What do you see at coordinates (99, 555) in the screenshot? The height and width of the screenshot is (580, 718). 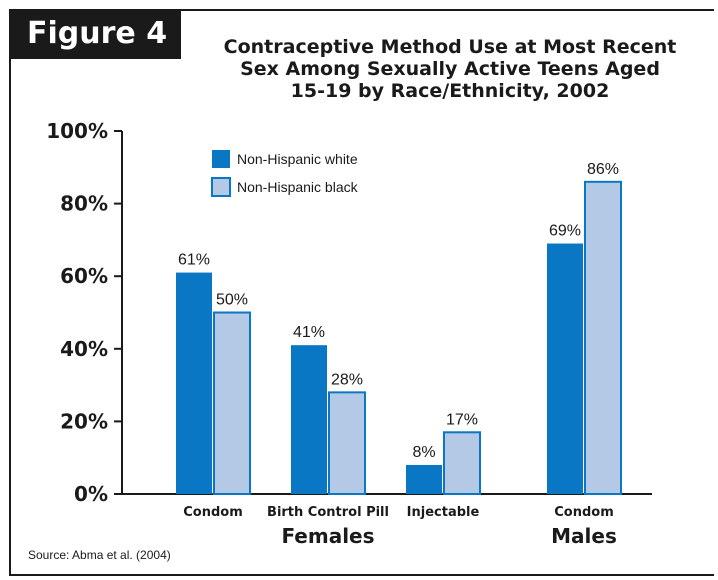 I see `source-note: Source: Abma et al. (2004)` at bounding box center [99, 555].